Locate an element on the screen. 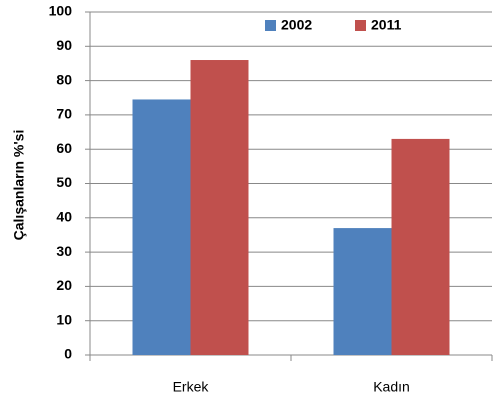 The height and width of the screenshot is (410, 493). legend-label: 2011 is located at coordinates (386, 25).